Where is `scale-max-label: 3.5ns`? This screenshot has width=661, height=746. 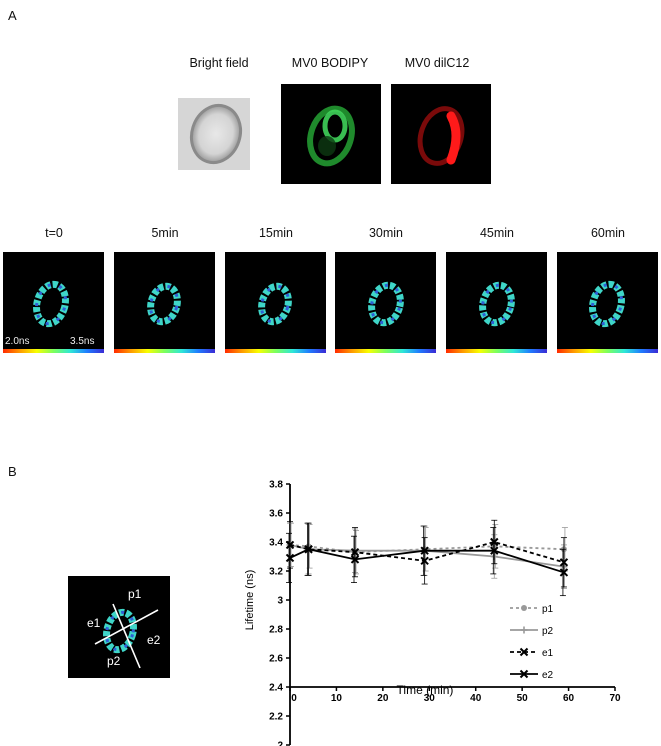 scale-max-label: 3.5ns is located at coordinates (82, 341).